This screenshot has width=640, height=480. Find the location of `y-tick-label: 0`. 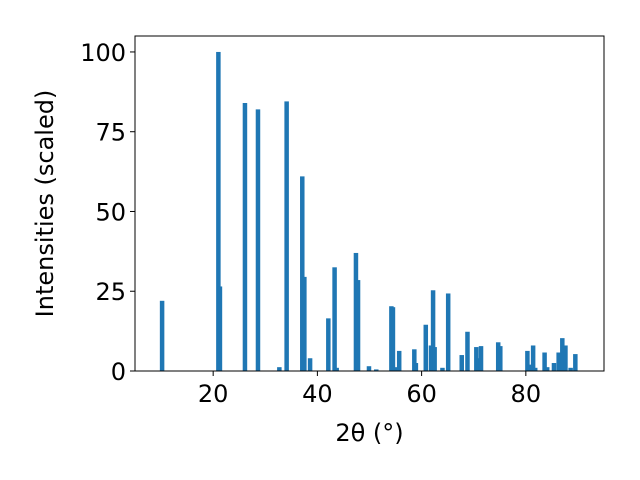

y-tick-label: 0 is located at coordinates (118, 372).